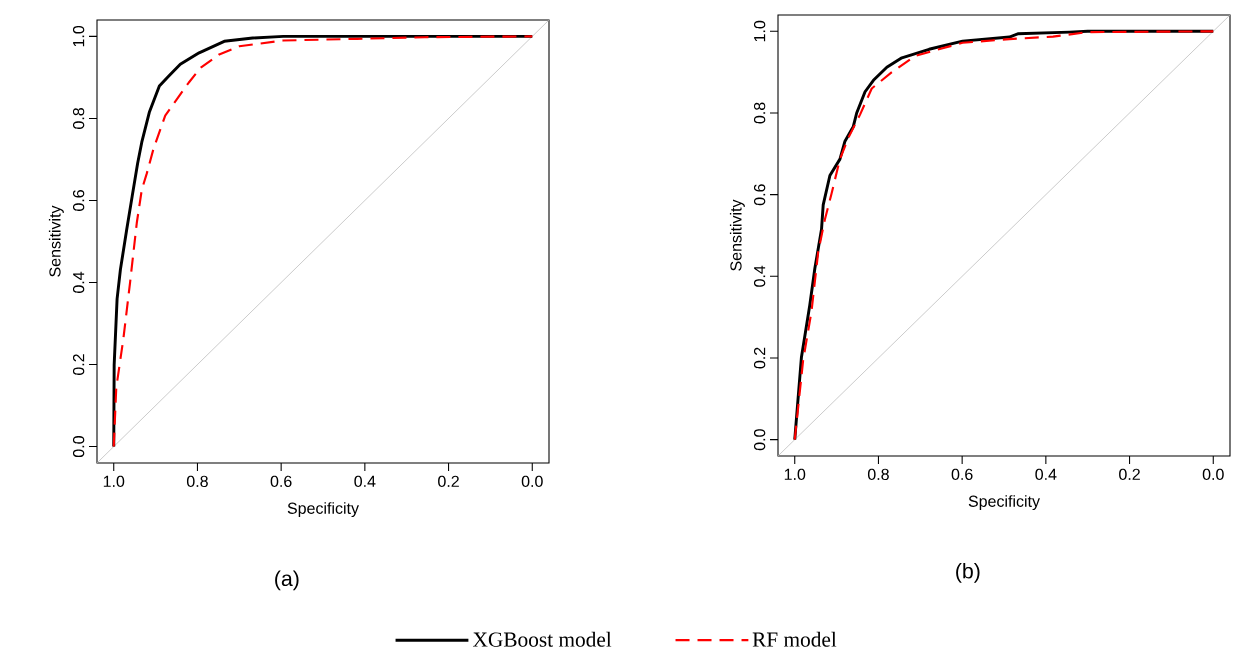 Image resolution: width=1234 pixels, height=655 pixels. Describe the element at coordinates (287, 580) in the screenshot. I see `text: (a)` at that location.